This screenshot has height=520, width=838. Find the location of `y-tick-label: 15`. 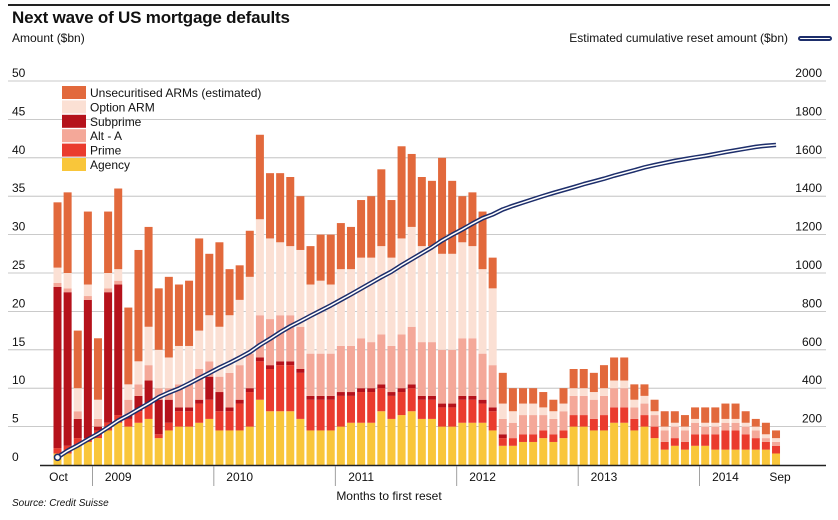

y-tick-label: 15 is located at coordinates (19, 342).